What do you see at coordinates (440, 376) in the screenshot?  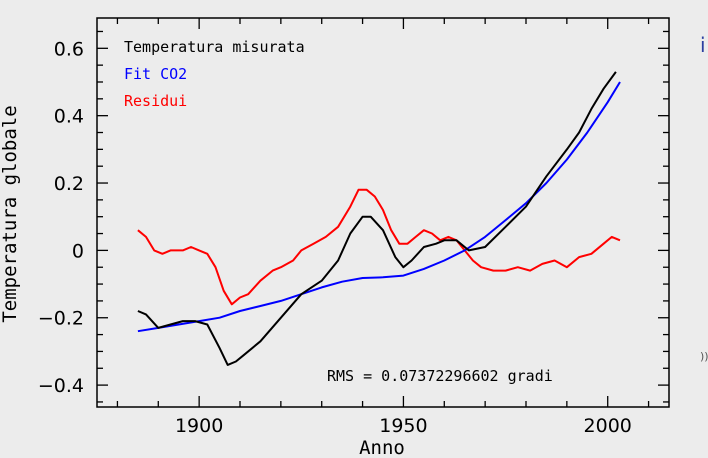 I see `rms-annotation: RMS = 0.07372296602 gradi` at bounding box center [440, 376].